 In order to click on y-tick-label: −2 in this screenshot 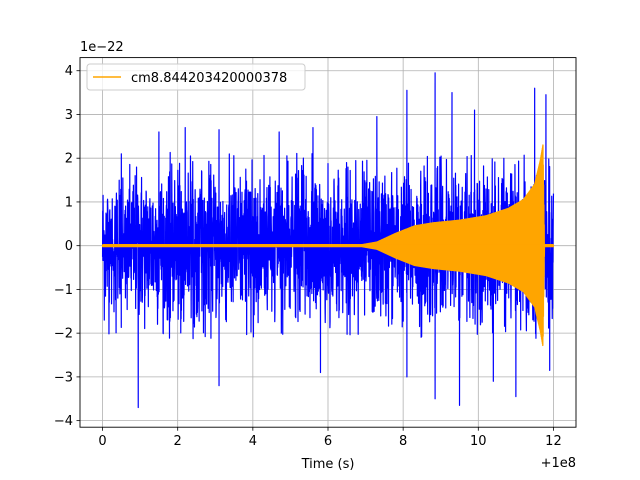, I will do `click(63, 334)`.